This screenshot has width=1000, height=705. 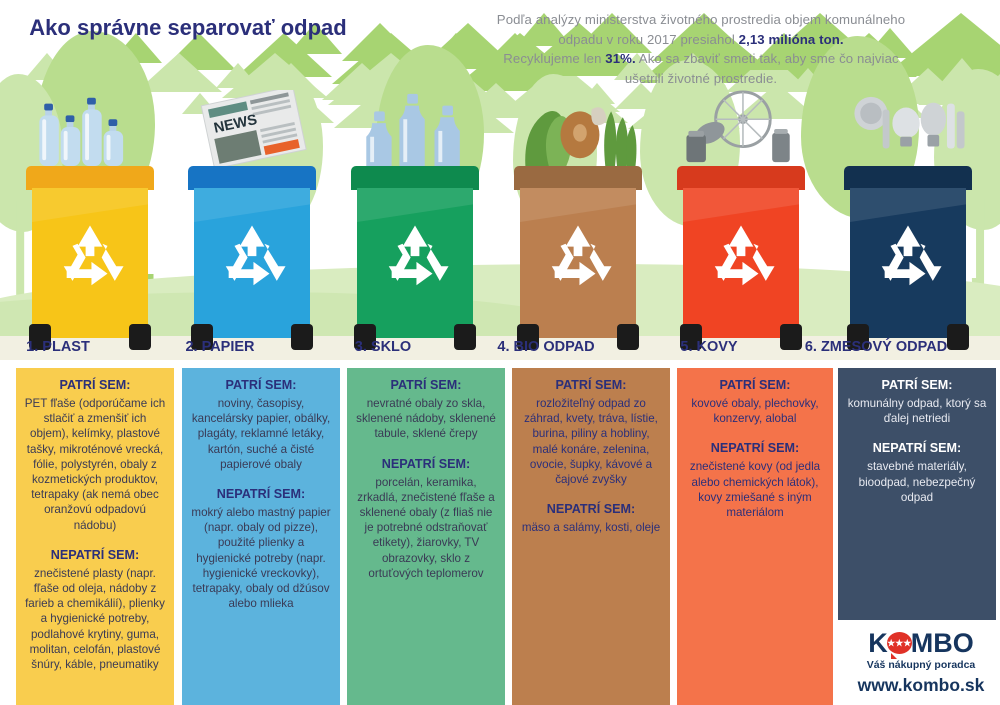 I want to click on bin-label-plast: 1. PLAST, so click(x=58, y=347).